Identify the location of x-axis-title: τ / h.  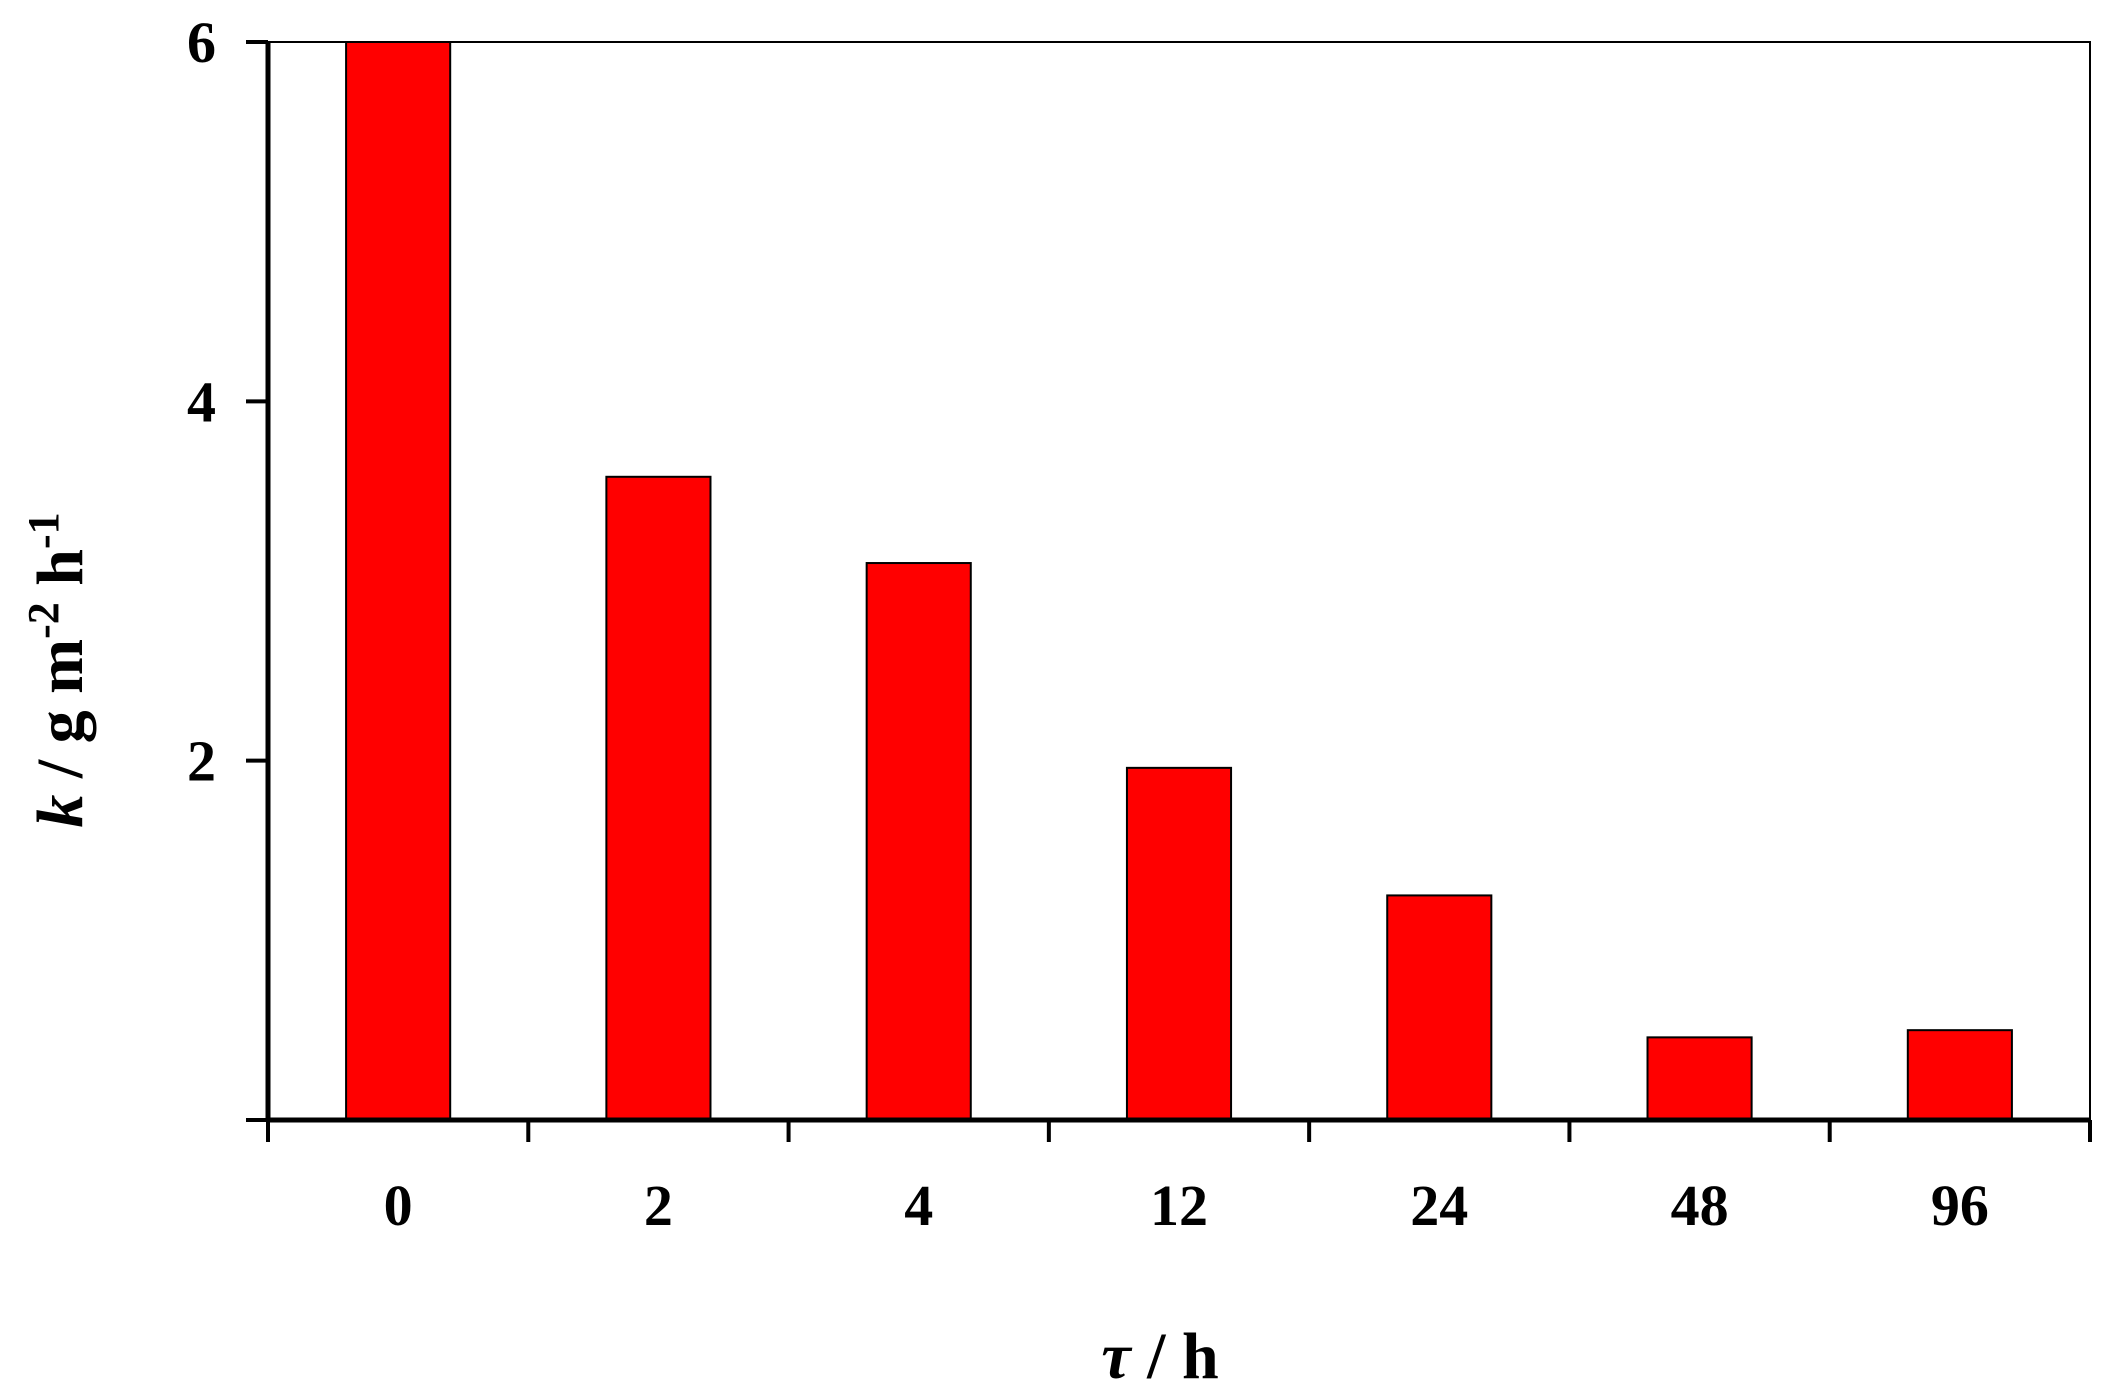
(1159, 1355).